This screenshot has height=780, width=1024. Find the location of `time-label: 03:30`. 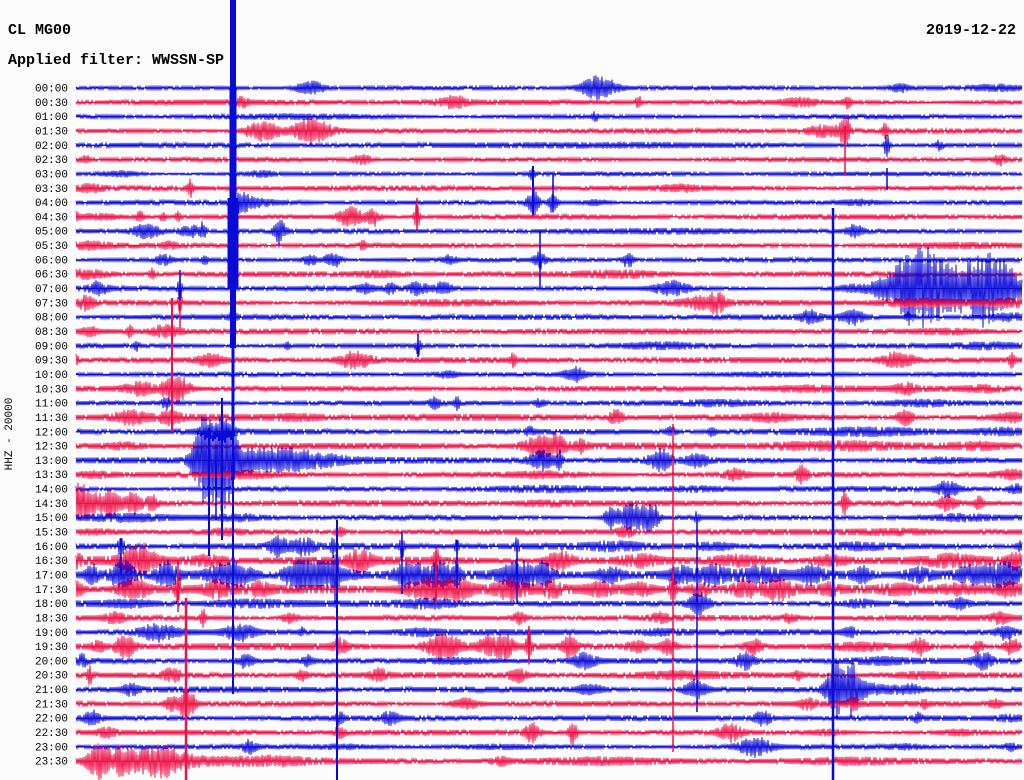

time-label: 03:30 is located at coordinates (51, 190).